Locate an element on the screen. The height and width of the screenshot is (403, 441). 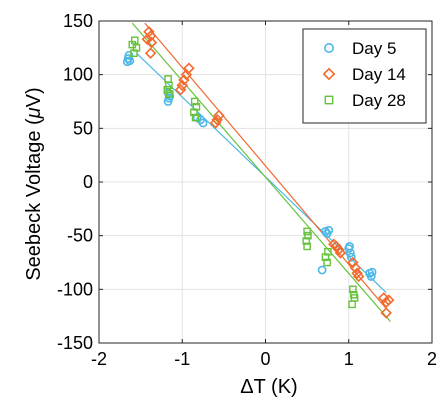
y-tick-label: -100 is located at coordinates (75, 289).